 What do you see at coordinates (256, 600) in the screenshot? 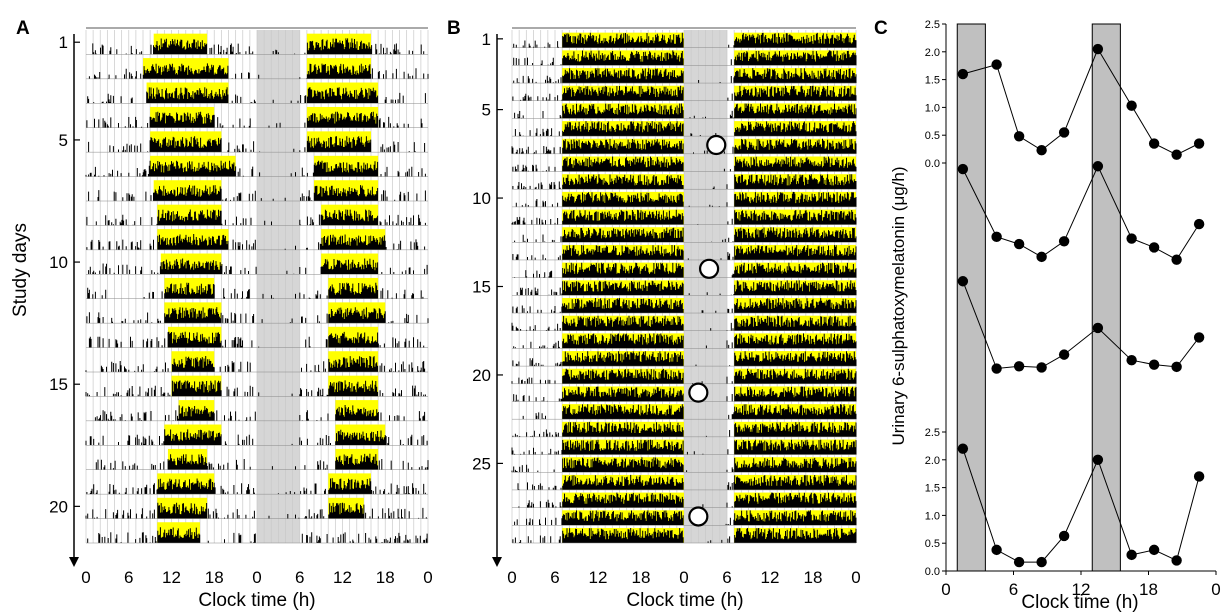
I see `panel-a-x-axis-title: Clock time (h)` at bounding box center [256, 600].